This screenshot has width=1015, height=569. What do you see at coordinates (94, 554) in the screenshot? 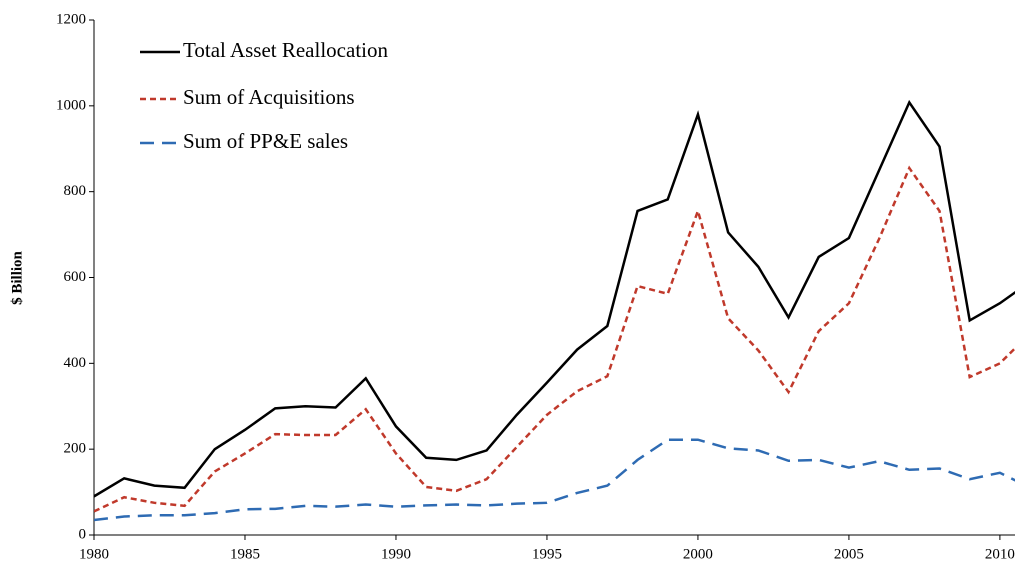
I see `x-tick-label: 1980` at bounding box center [94, 554].